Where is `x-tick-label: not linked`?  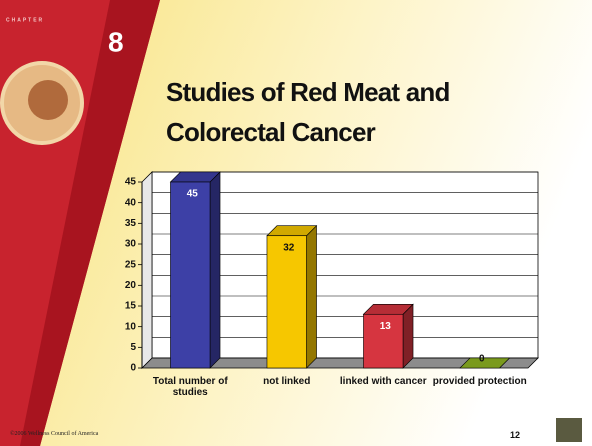 x-tick-label: not linked is located at coordinates (287, 381).